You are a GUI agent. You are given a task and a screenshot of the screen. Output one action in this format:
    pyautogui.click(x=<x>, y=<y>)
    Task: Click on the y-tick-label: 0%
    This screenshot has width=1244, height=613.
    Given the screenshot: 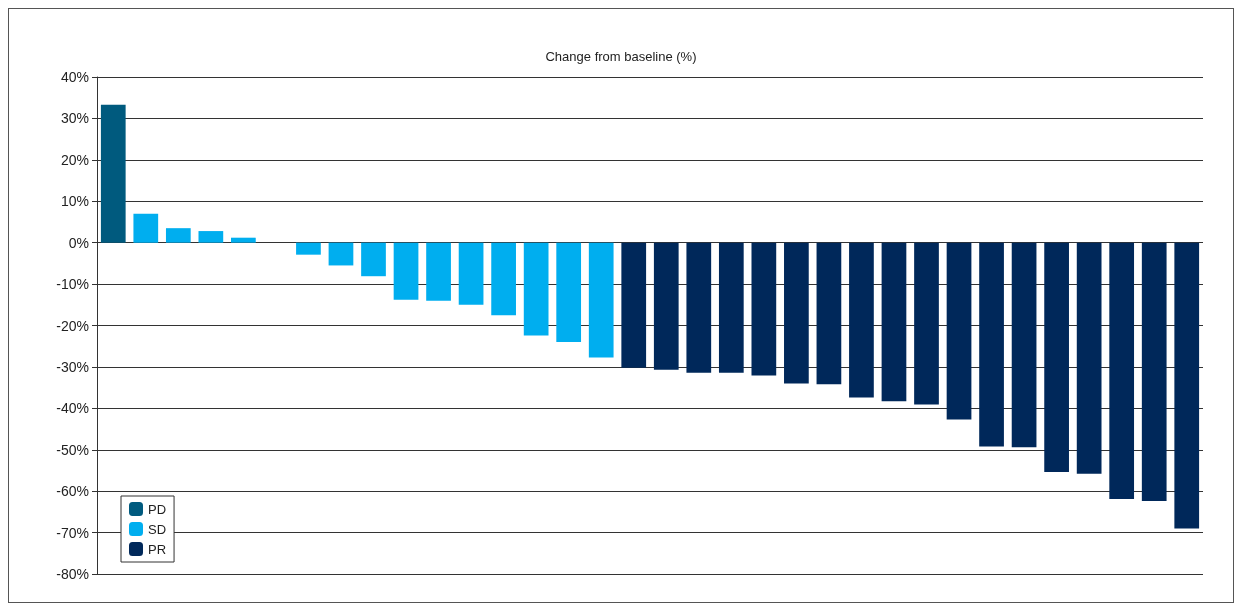 What is the action you would take?
    pyautogui.click(x=78, y=242)
    